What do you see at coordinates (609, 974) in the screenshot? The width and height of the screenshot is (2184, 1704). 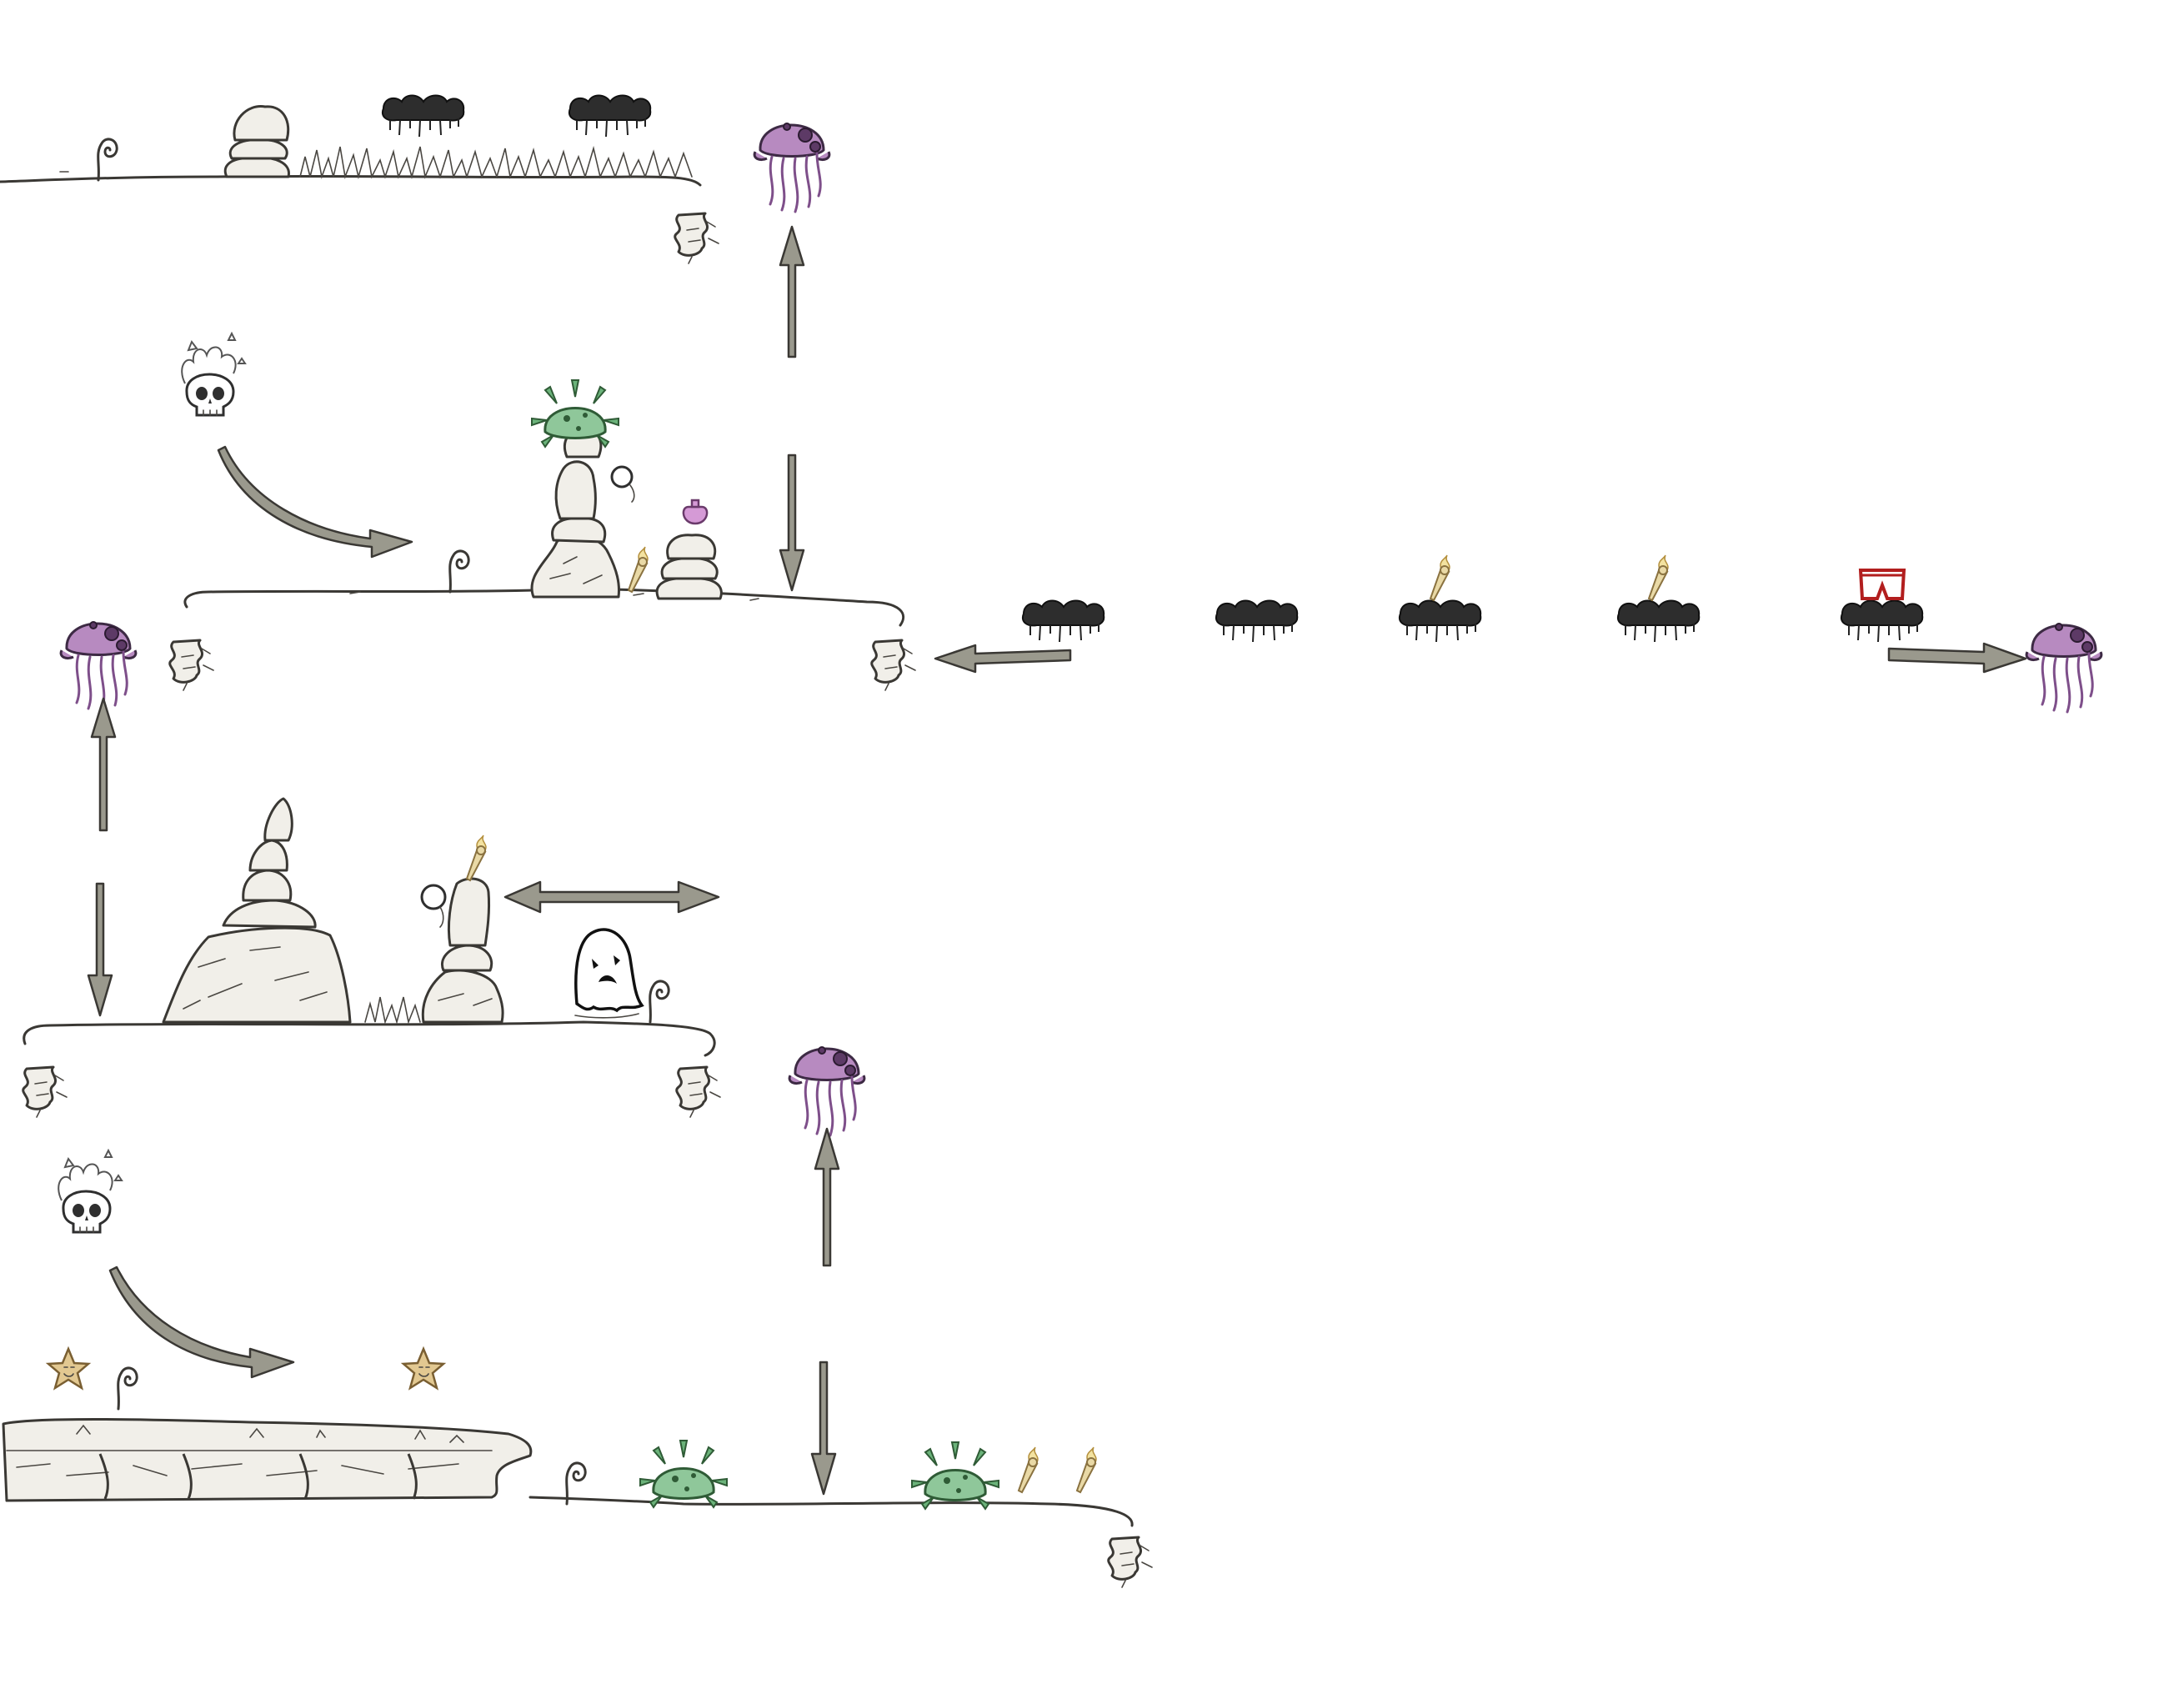 I see `ghost-enemy-icon` at bounding box center [609, 974].